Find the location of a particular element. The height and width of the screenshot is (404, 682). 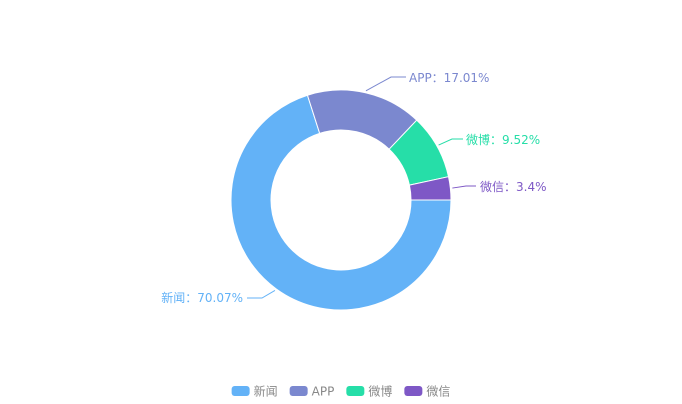

legend-item-3: 微博 is located at coordinates (369, 391).